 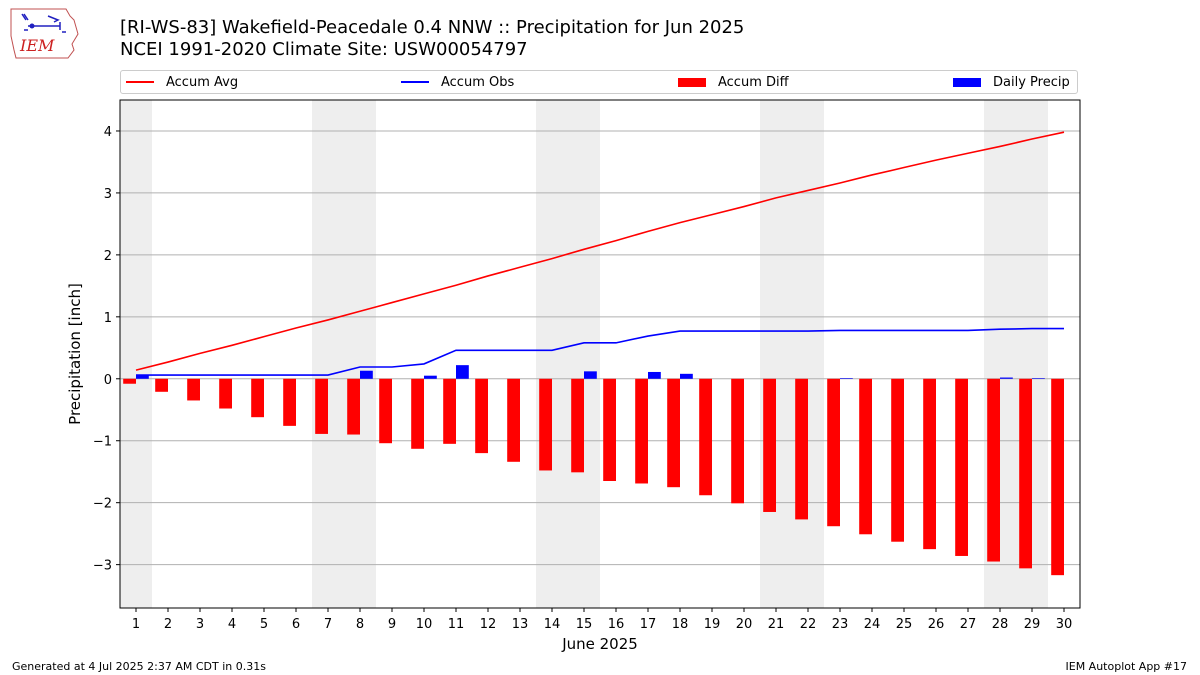 What do you see at coordinates (108, 380) in the screenshot?
I see `y-tick-label: 0` at bounding box center [108, 380].